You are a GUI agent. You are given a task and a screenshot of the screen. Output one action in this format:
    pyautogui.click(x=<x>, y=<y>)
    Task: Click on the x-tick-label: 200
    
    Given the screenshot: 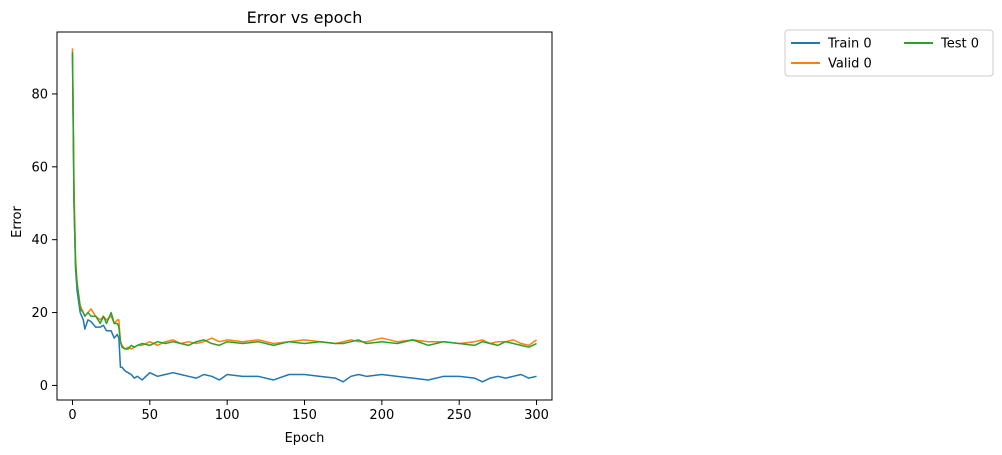 What is the action you would take?
    pyautogui.click(x=381, y=415)
    